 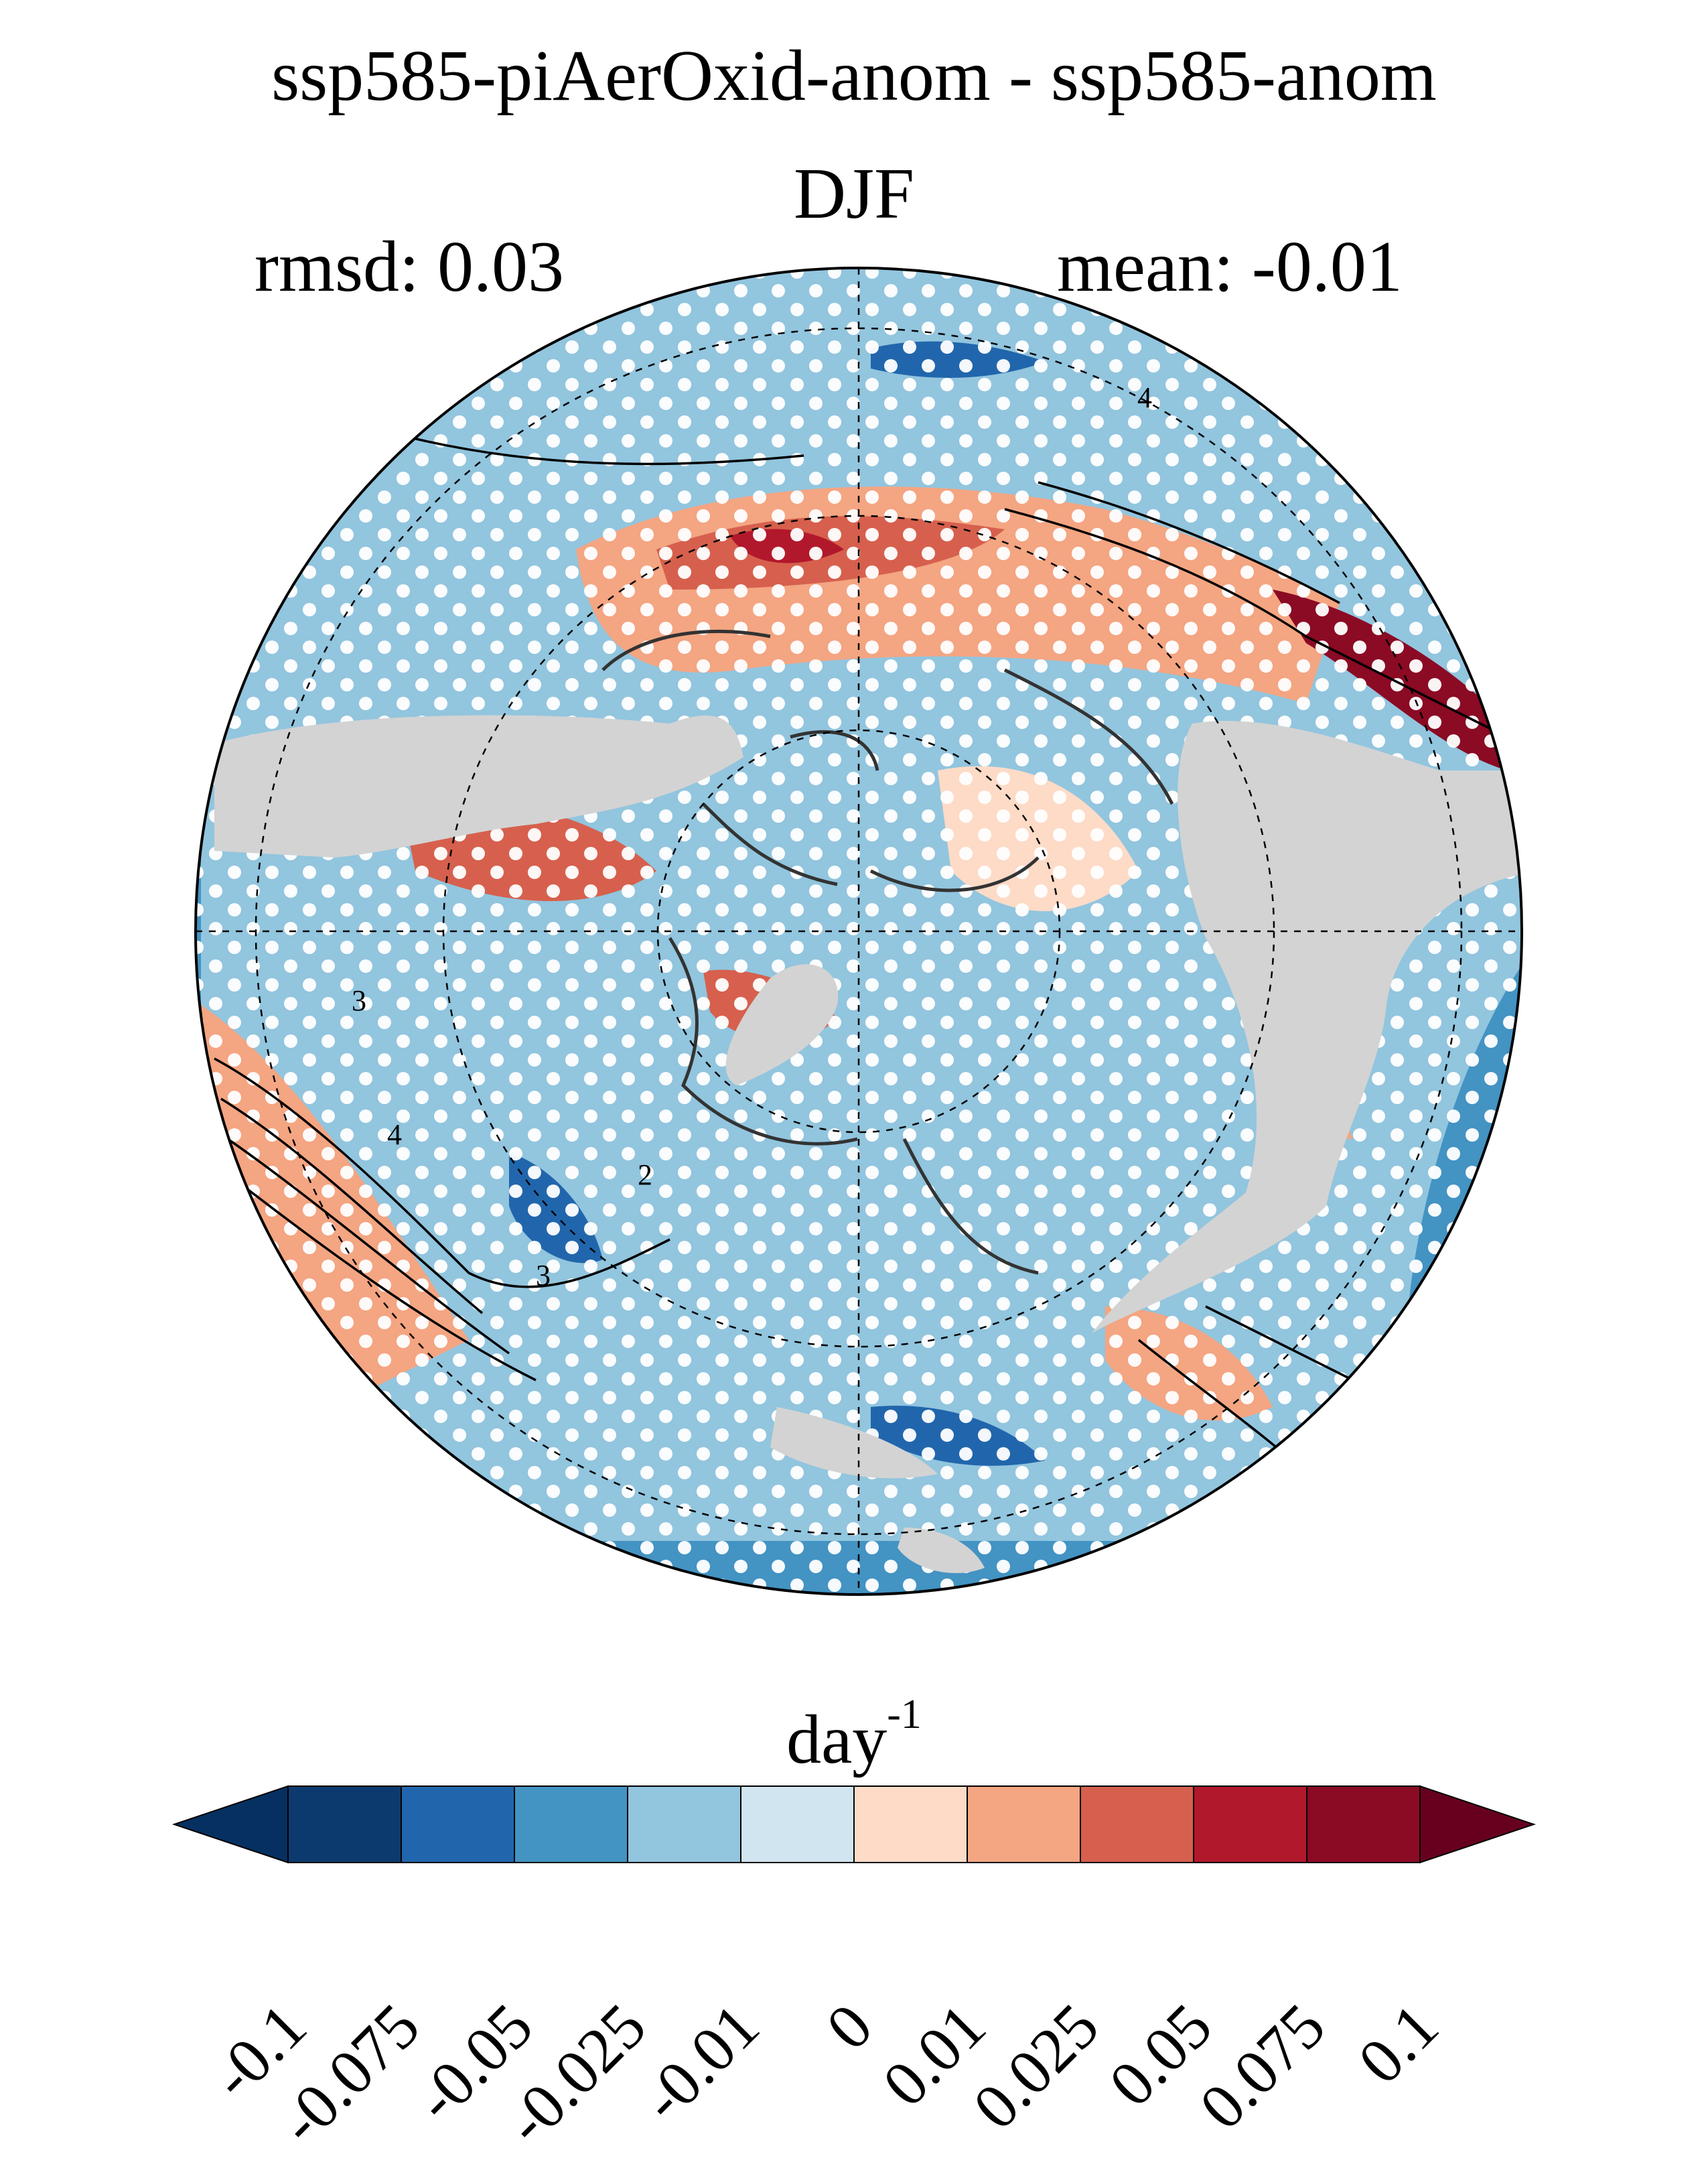 What do you see at coordinates (904, 1714) in the screenshot?
I see `units-exponent: -1` at bounding box center [904, 1714].